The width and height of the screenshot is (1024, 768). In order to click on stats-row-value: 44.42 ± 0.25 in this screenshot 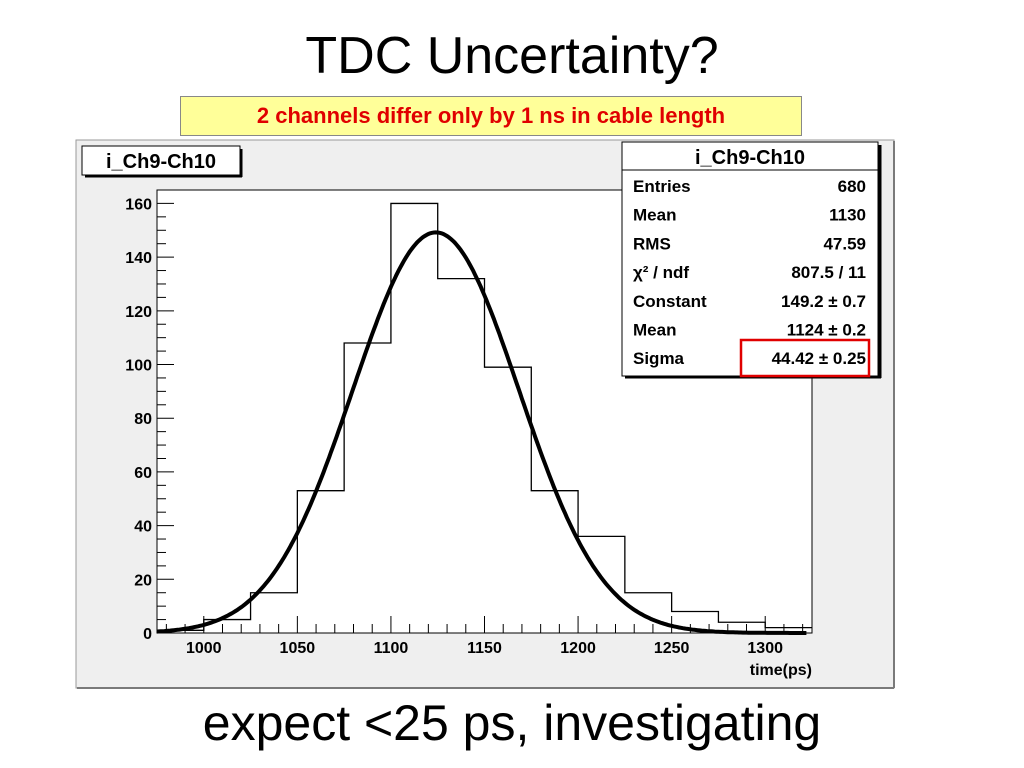, I will do `click(819, 358)`.